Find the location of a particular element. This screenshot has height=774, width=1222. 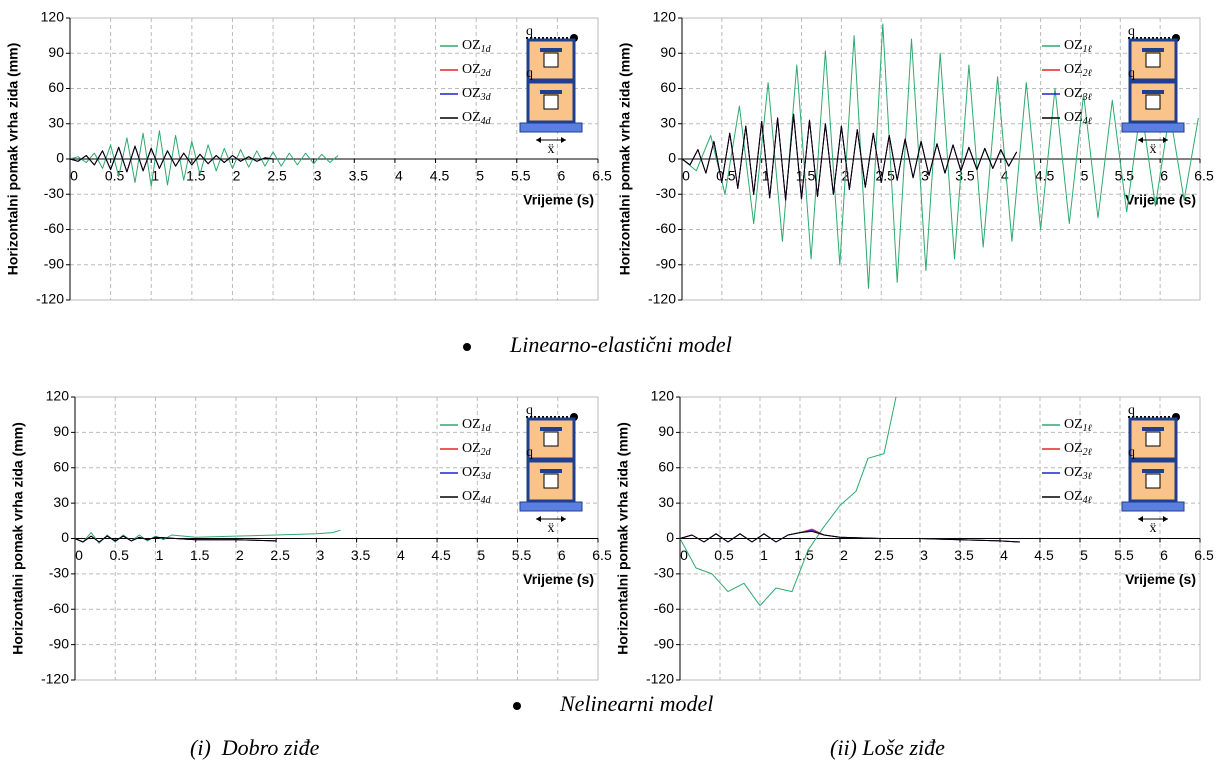

legend-label: OZ1d is located at coordinates (477, 46).